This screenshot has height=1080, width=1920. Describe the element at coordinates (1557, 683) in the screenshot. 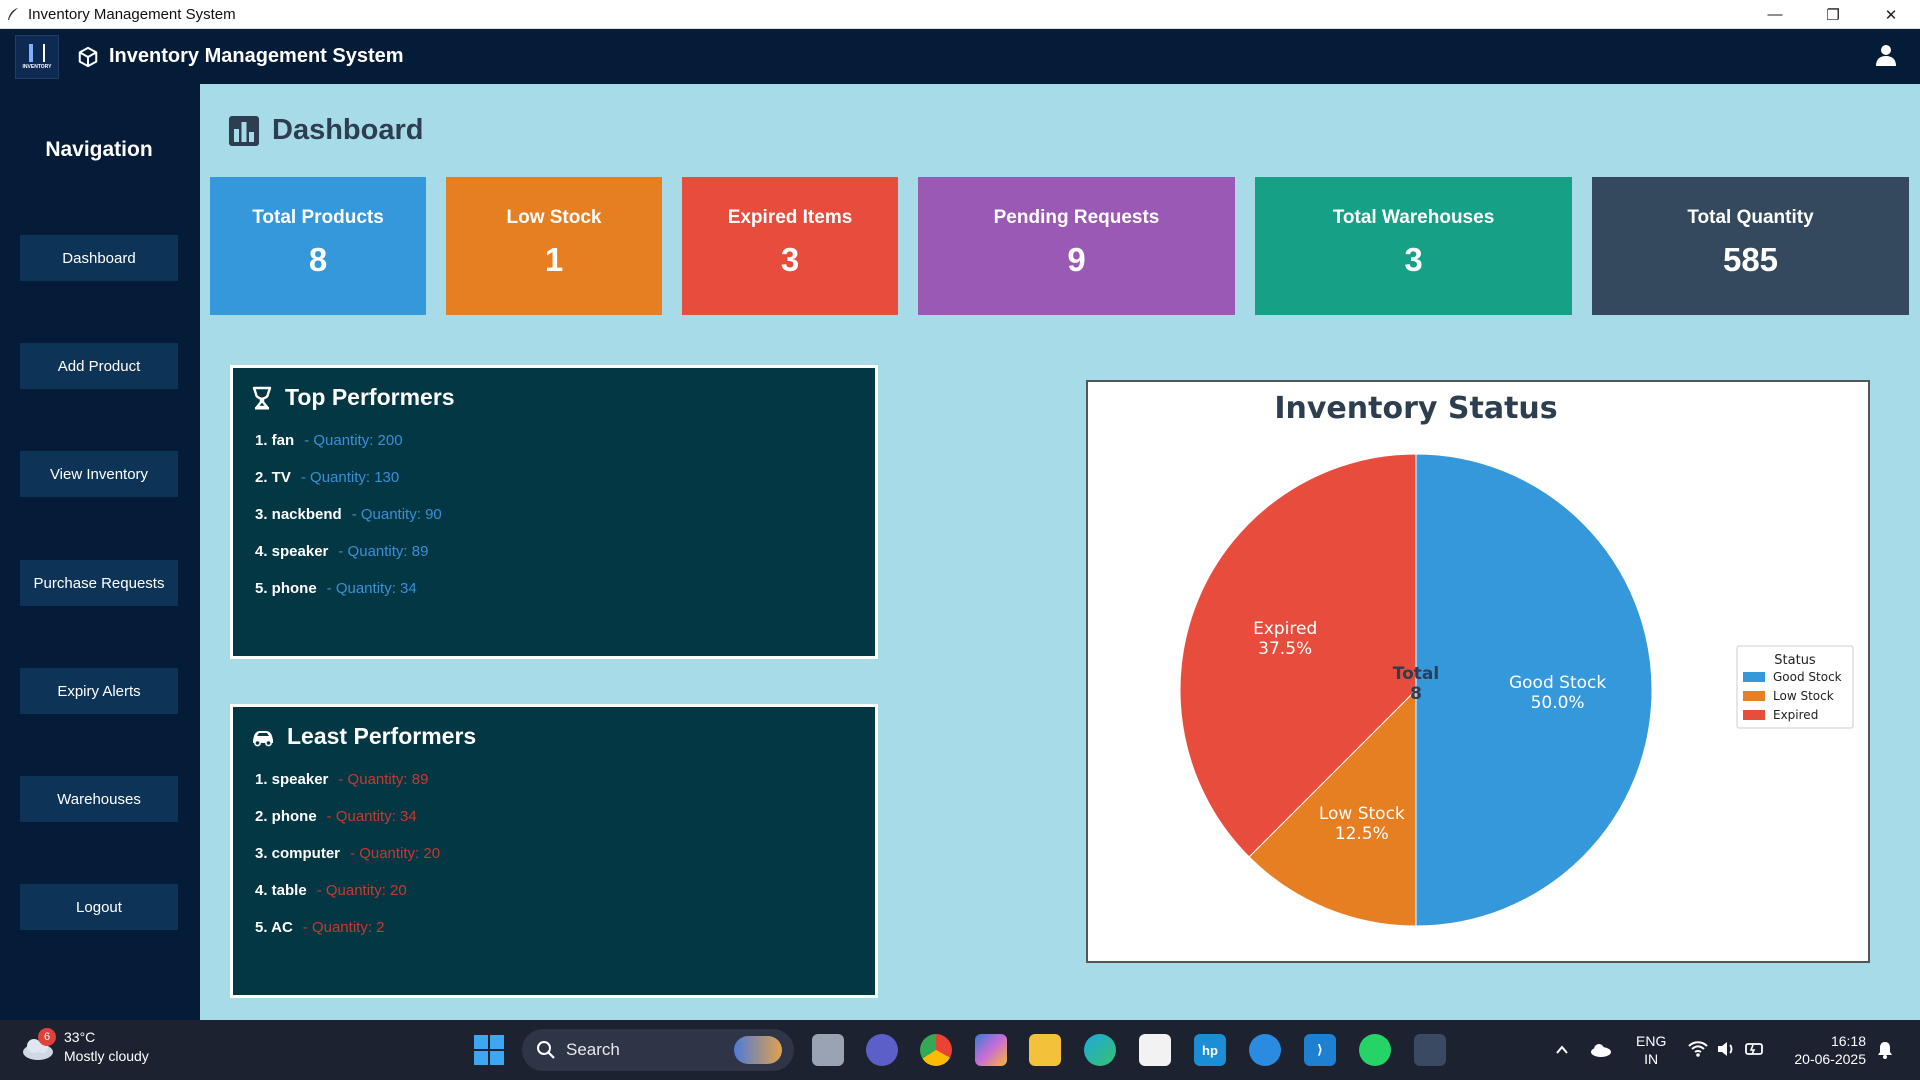

I see `slice-label: Good Stock` at that location.